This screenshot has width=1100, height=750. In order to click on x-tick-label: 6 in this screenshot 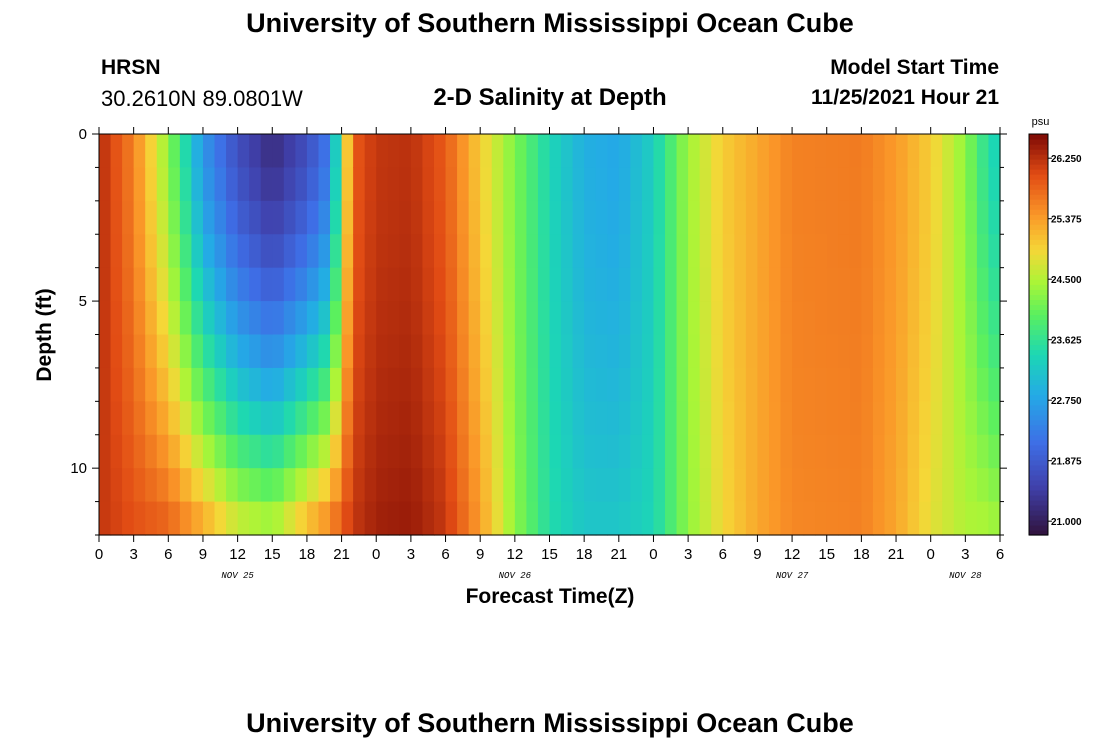, I will do `click(723, 554)`.